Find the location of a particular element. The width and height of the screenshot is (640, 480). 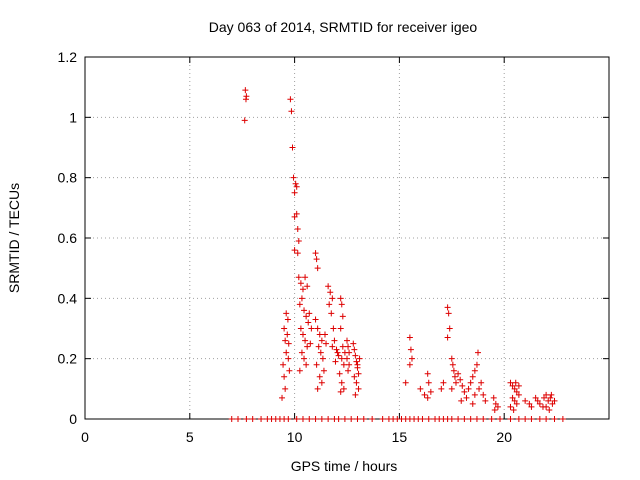

x-tick-label: 5 is located at coordinates (190, 437).